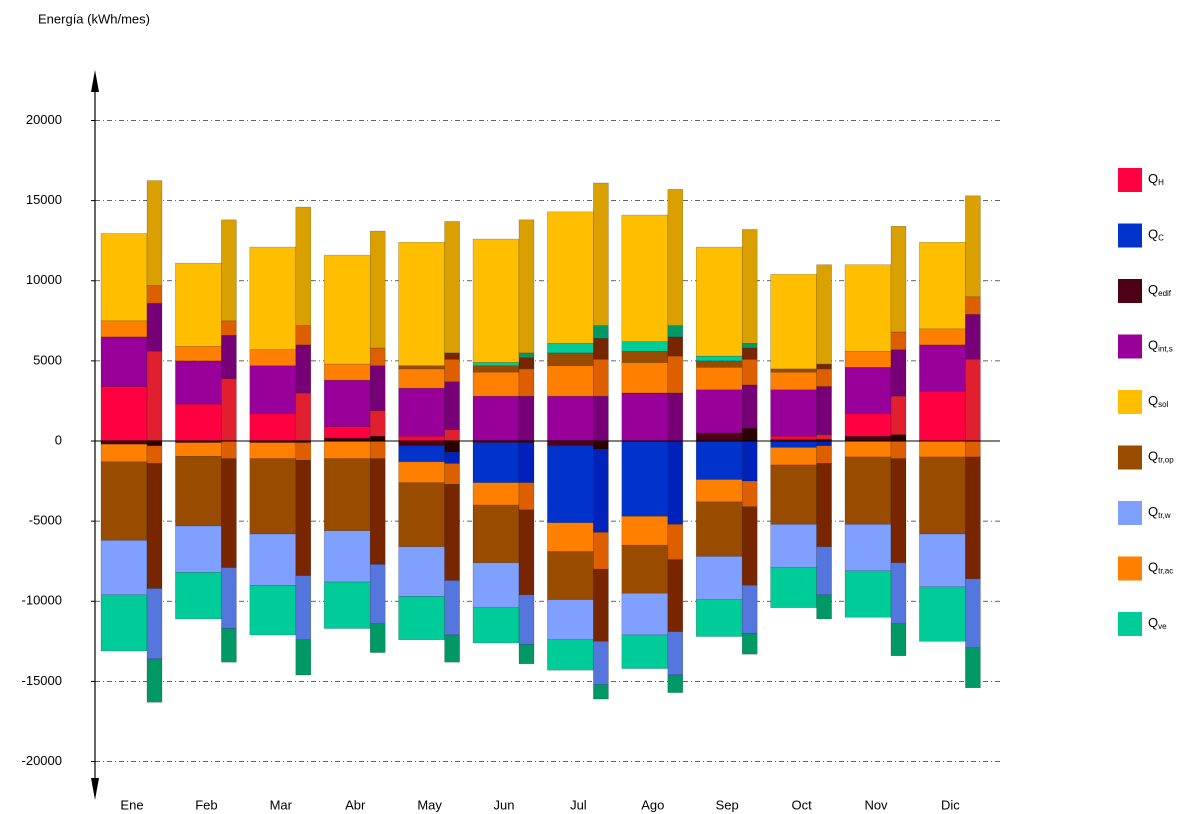  Describe the element at coordinates (504, 804) in the screenshot. I see `x-tick-label: Jun` at that location.